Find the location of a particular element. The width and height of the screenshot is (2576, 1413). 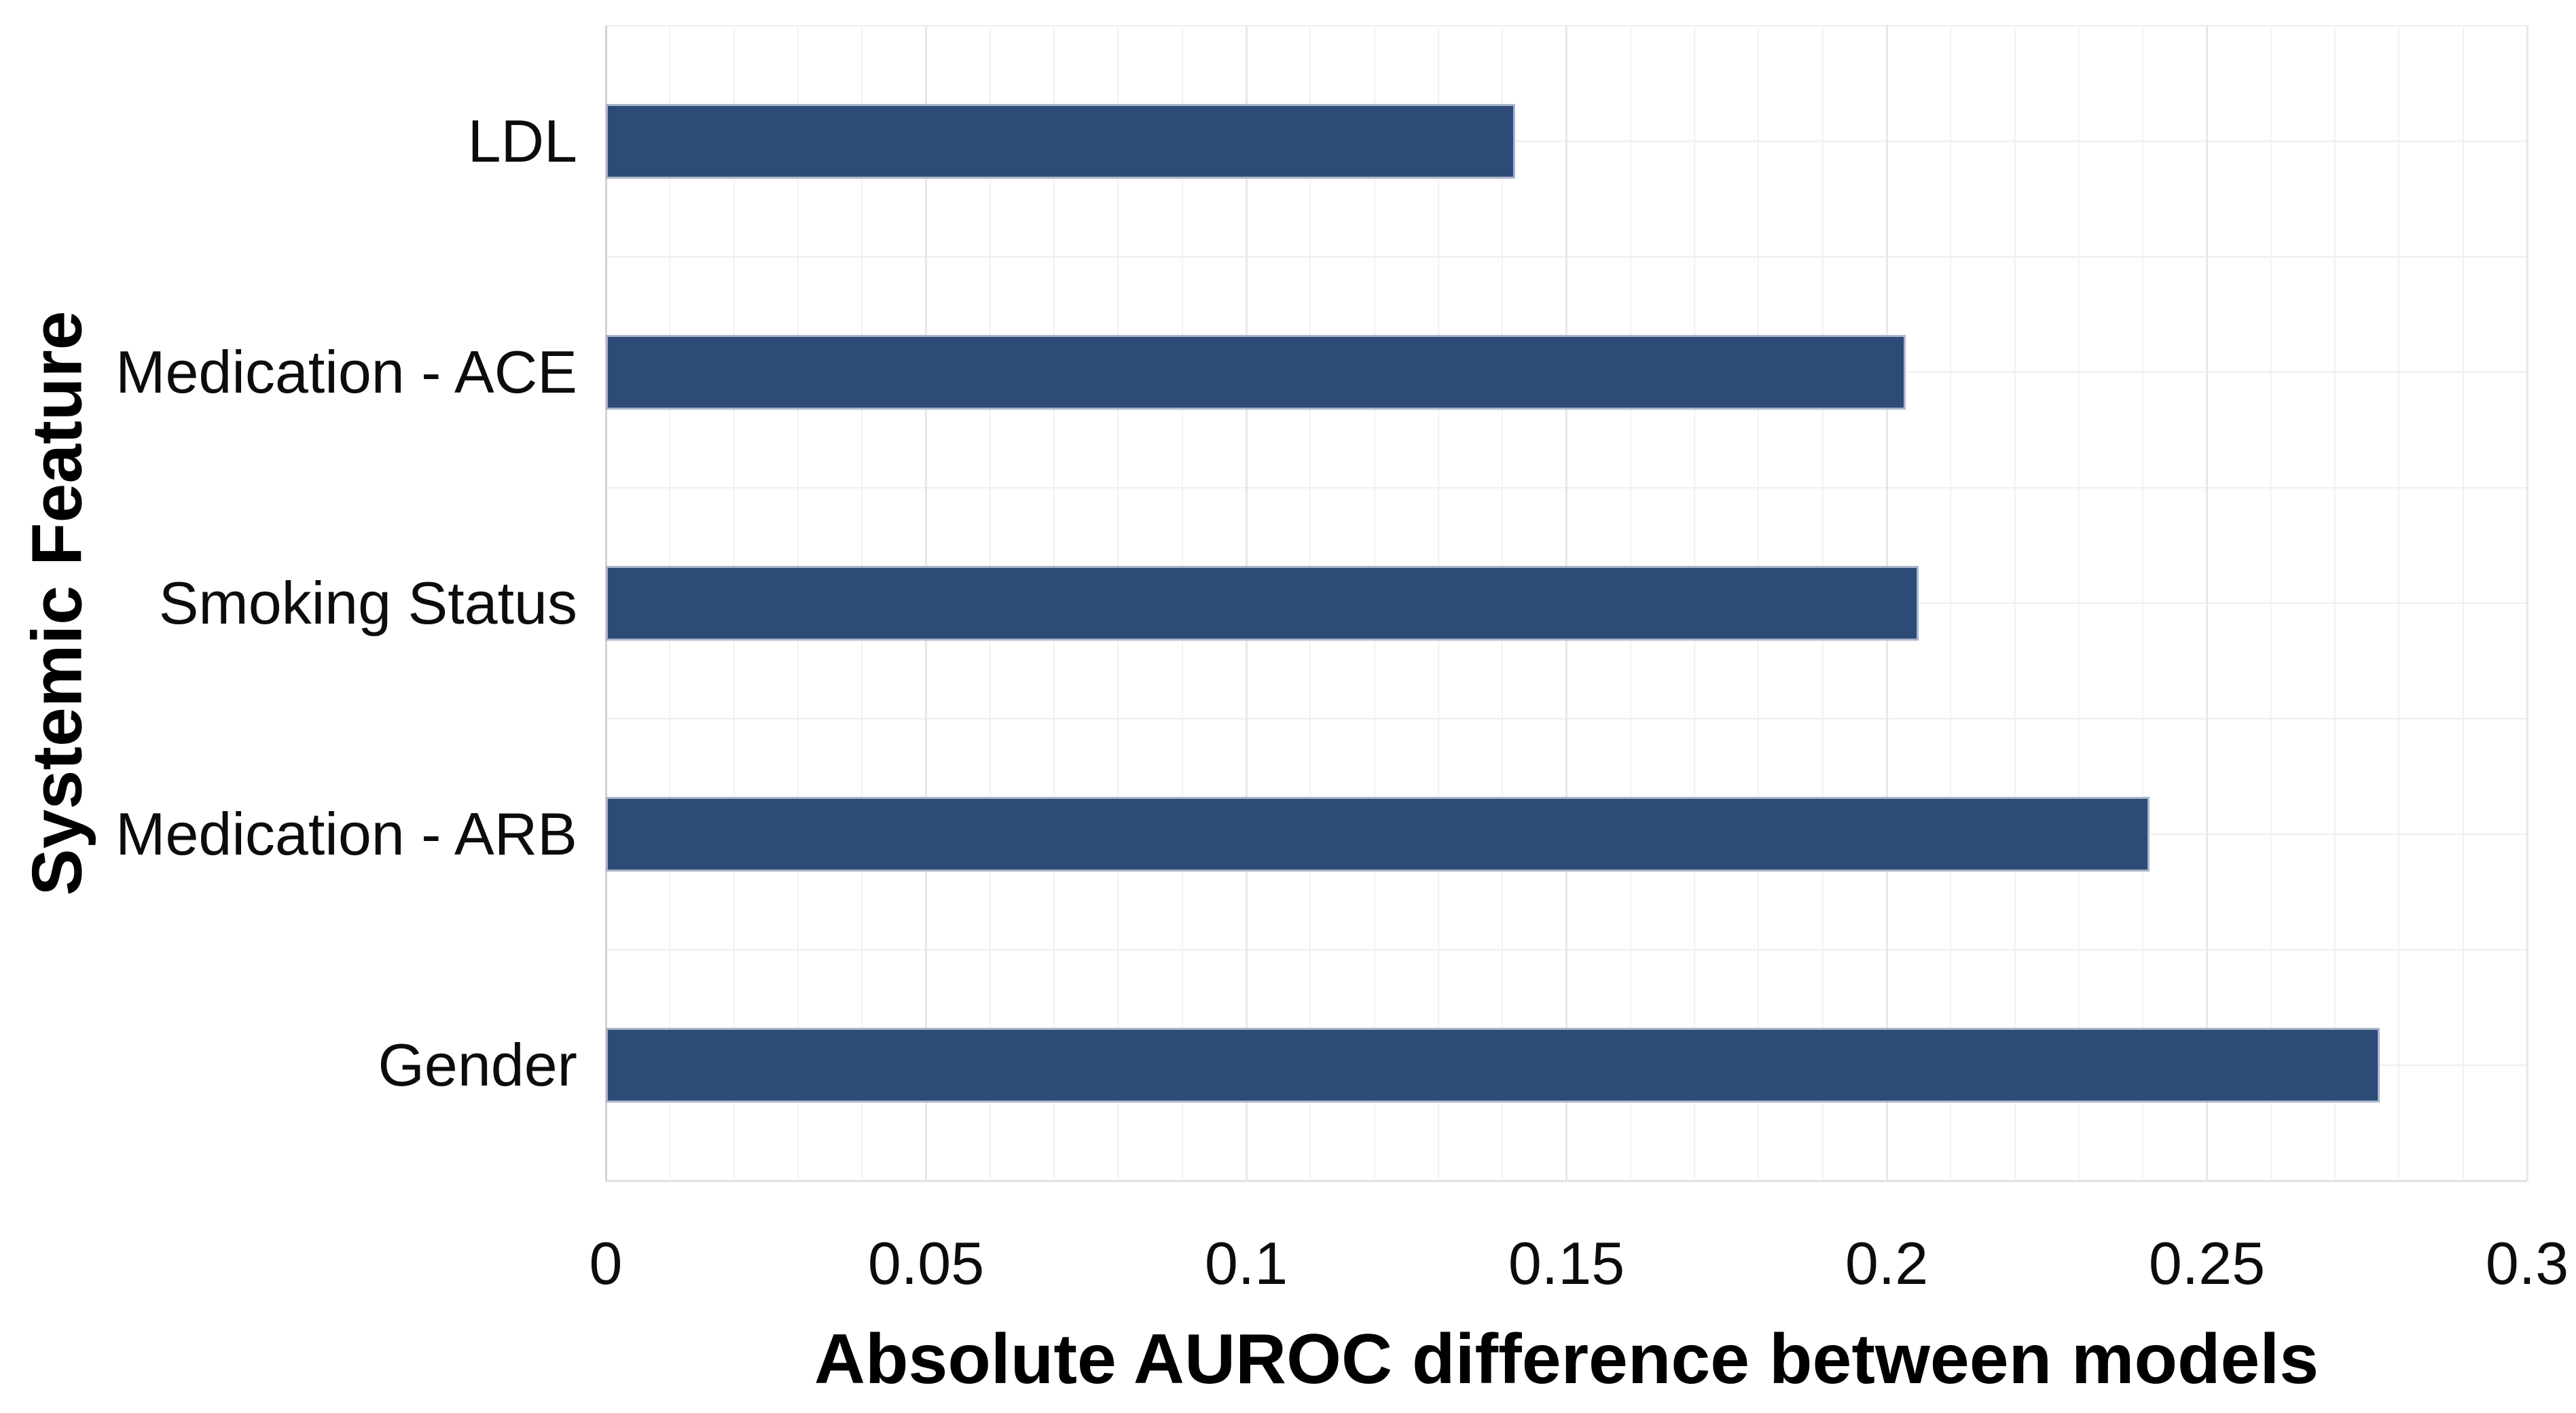

x-tick-label: 0.2 is located at coordinates (1887, 1263).